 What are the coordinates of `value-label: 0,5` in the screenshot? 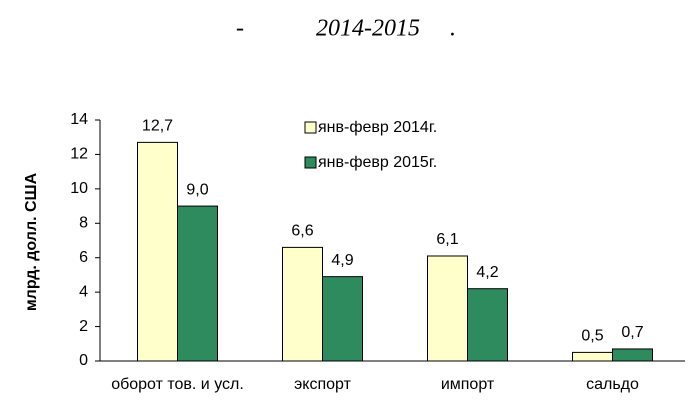 It's located at (592, 336).